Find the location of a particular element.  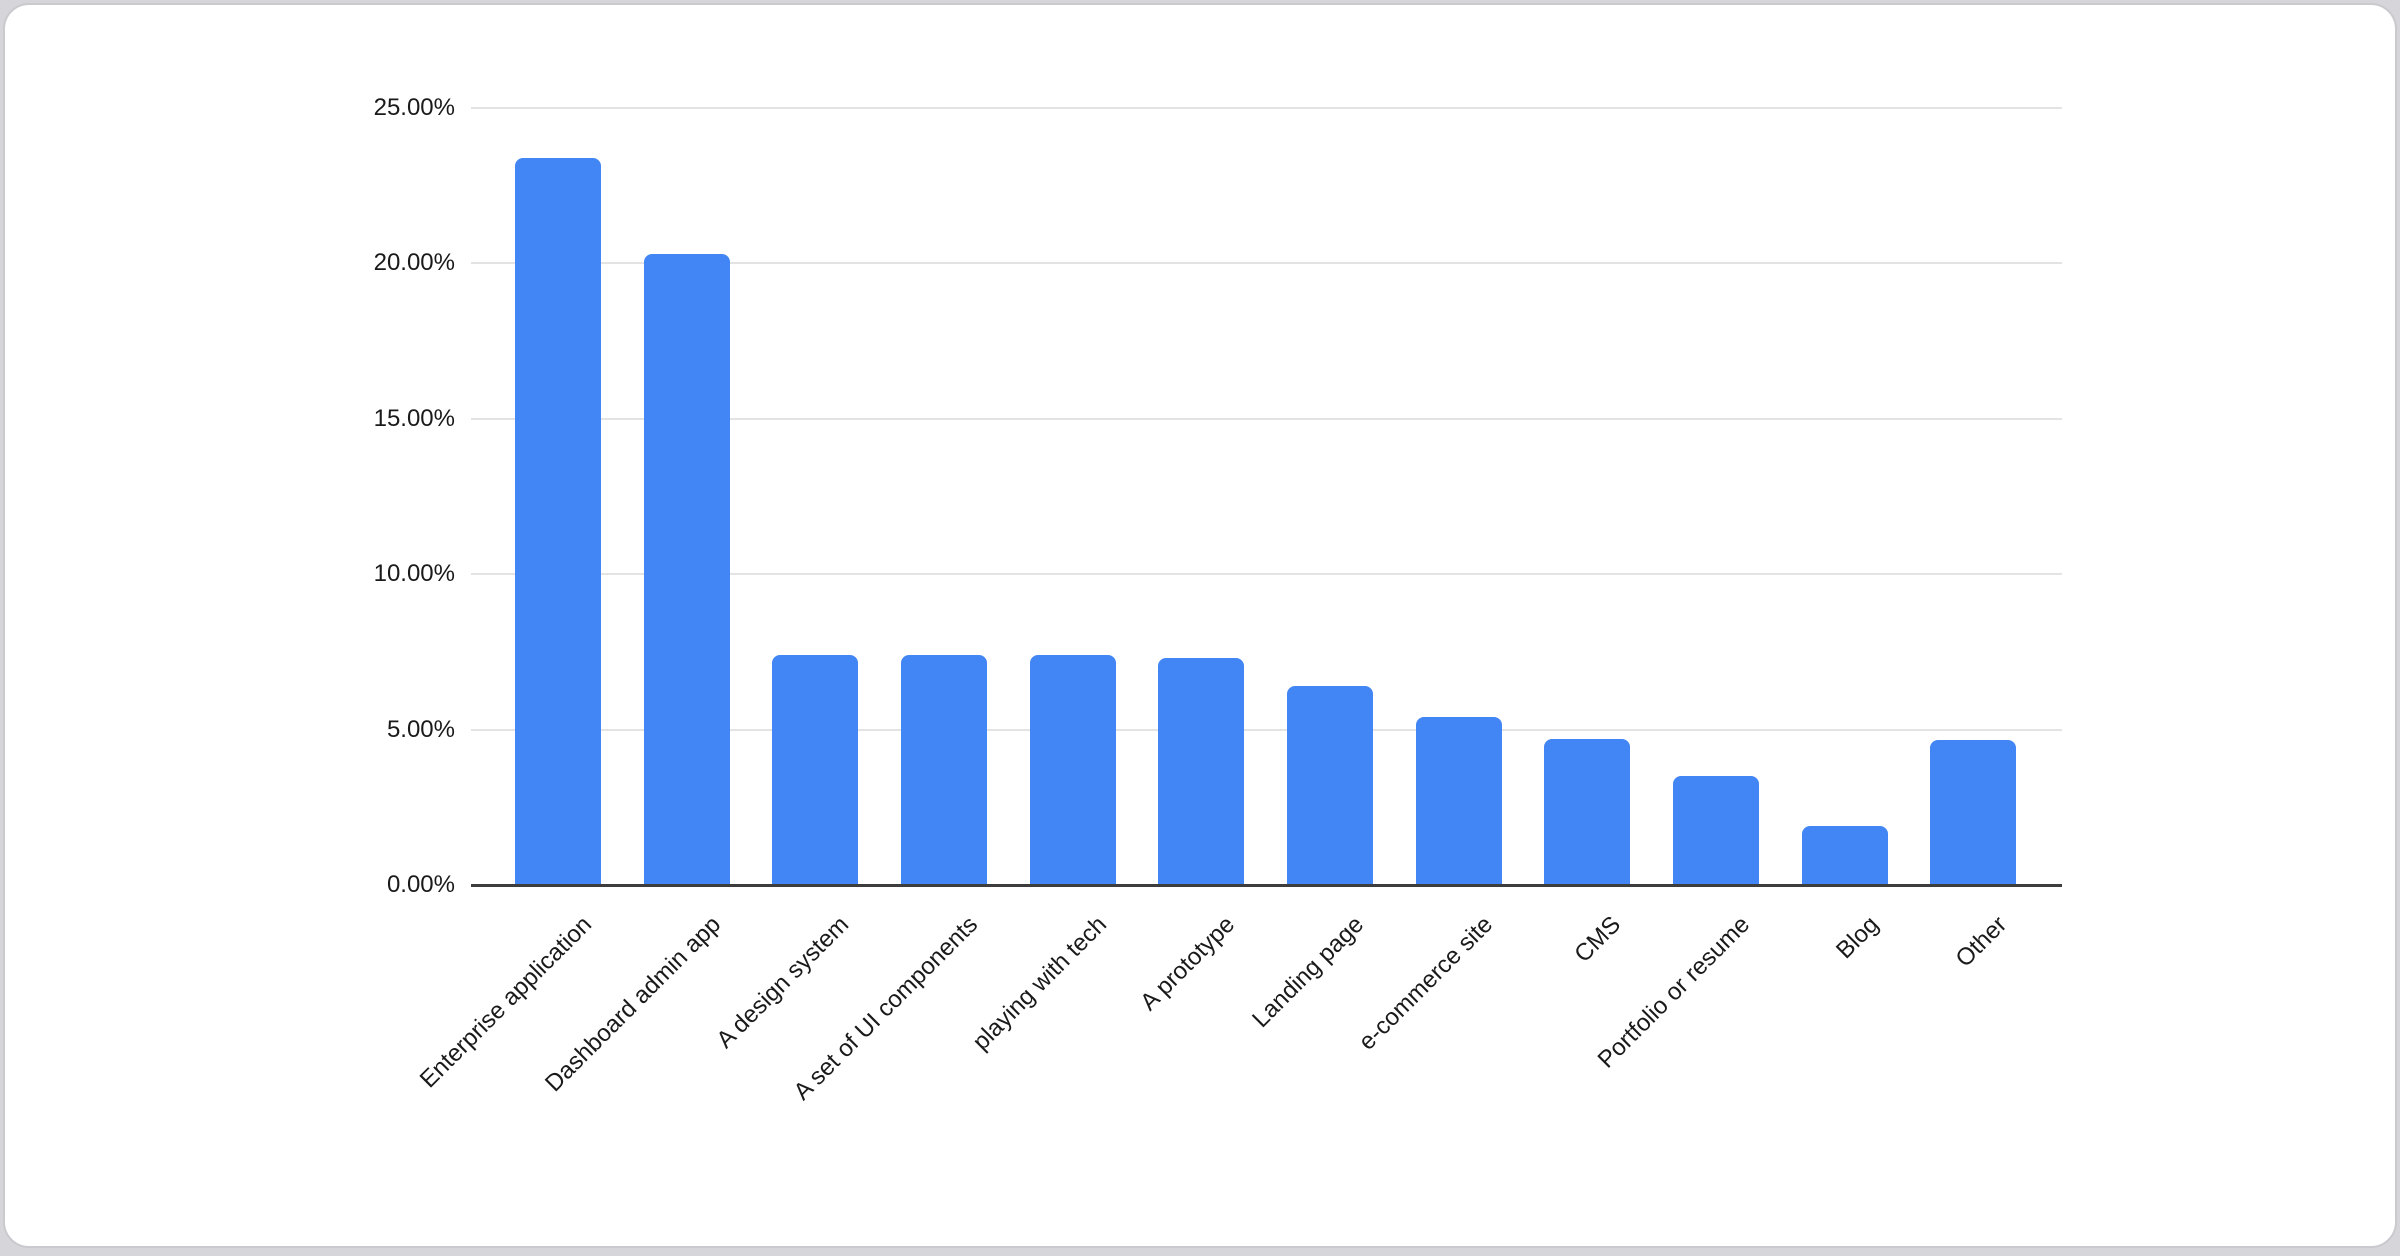

y-axis-tick-label: 25.00% is located at coordinates (414, 107).